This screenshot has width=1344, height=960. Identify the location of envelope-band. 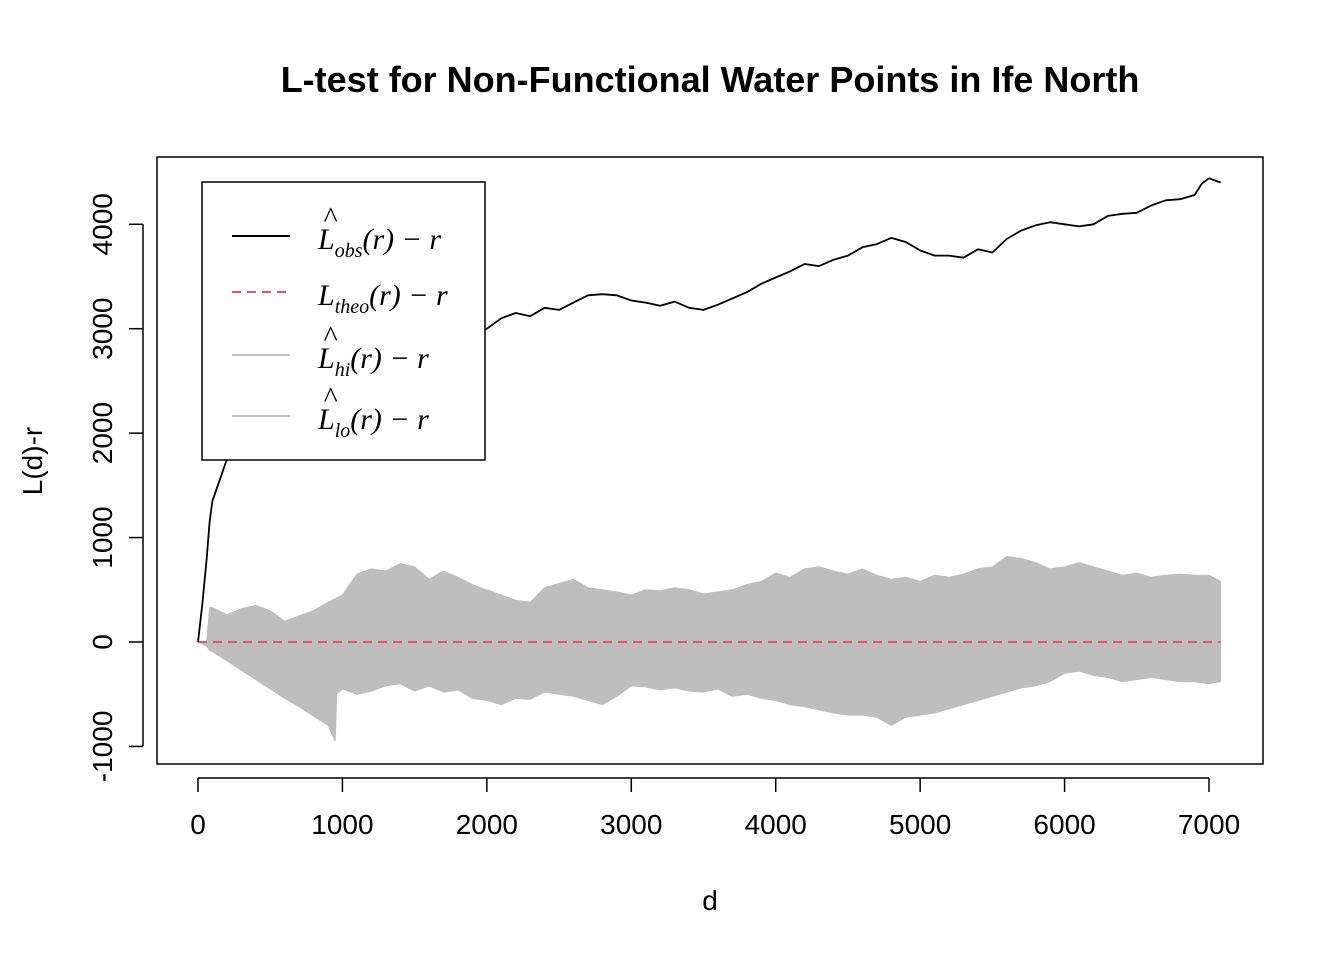
(709, 648).